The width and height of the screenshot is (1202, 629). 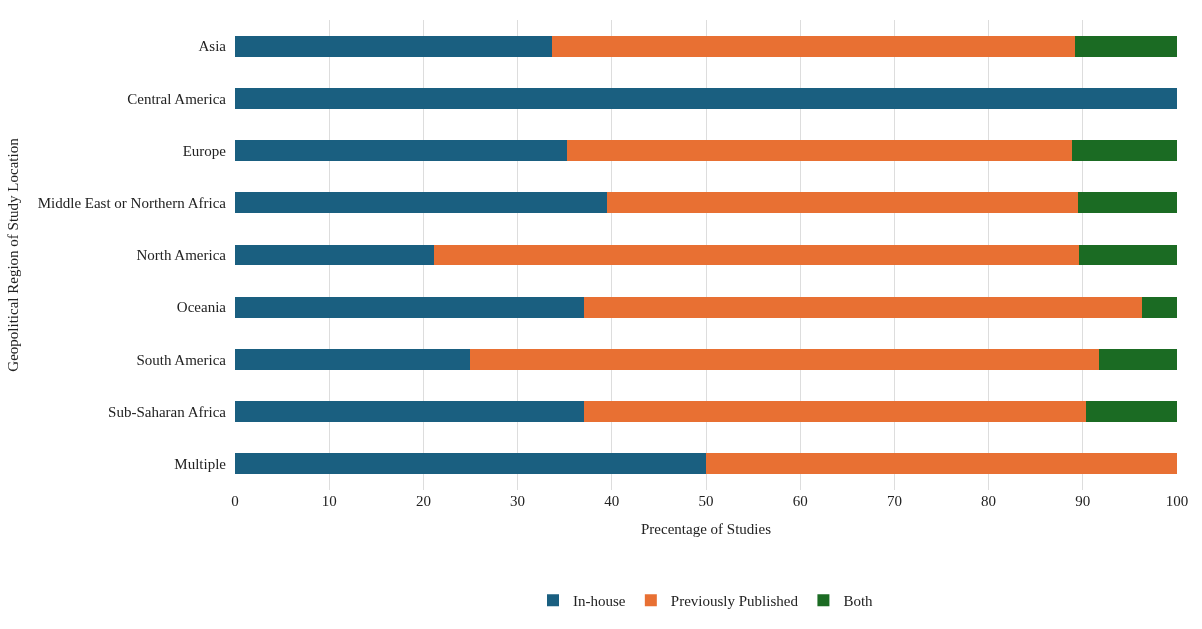 What do you see at coordinates (200, 464) in the screenshot?
I see `y-tick-label: Multiple` at bounding box center [200, 464].